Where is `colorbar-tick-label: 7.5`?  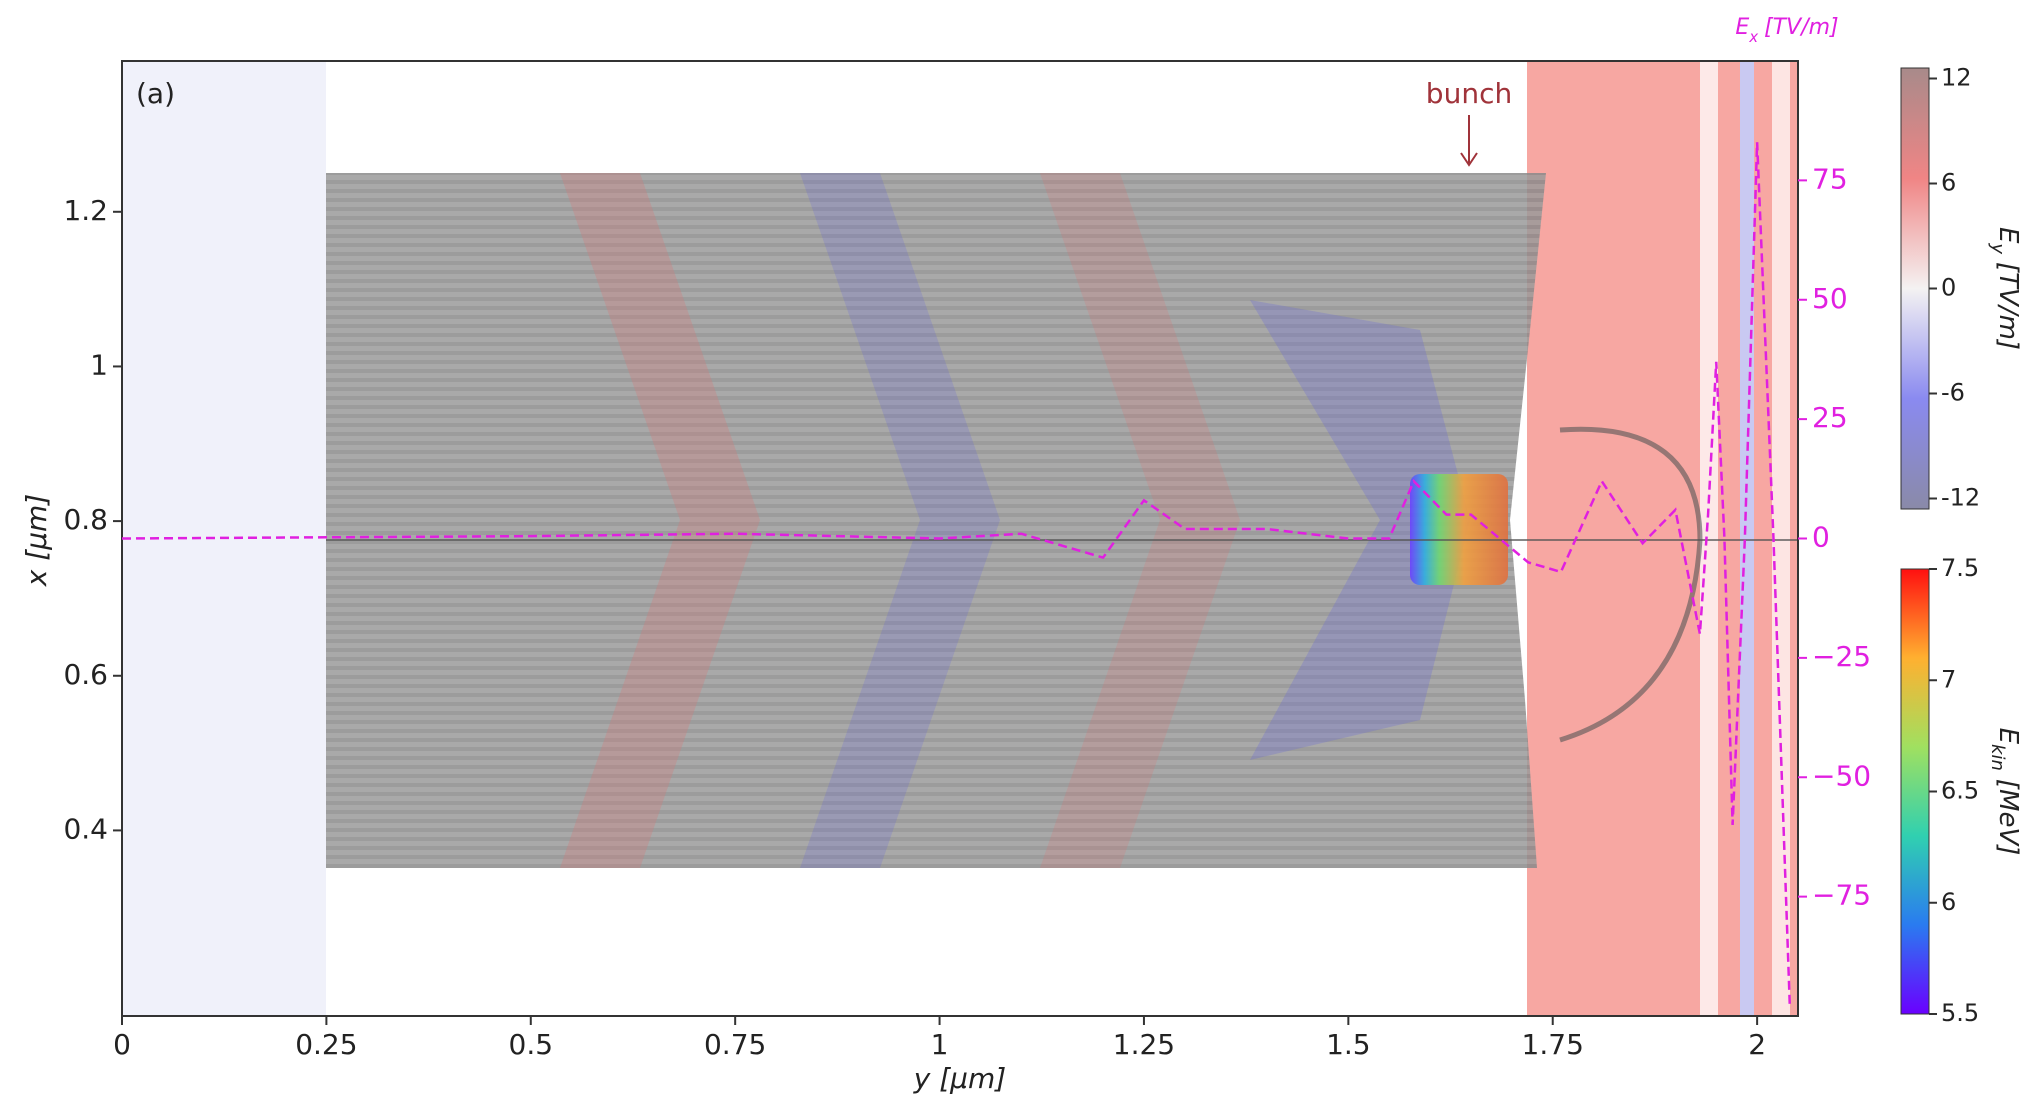 colorbar-tick-label: 7.5 is located at coordinates (1960, 568).